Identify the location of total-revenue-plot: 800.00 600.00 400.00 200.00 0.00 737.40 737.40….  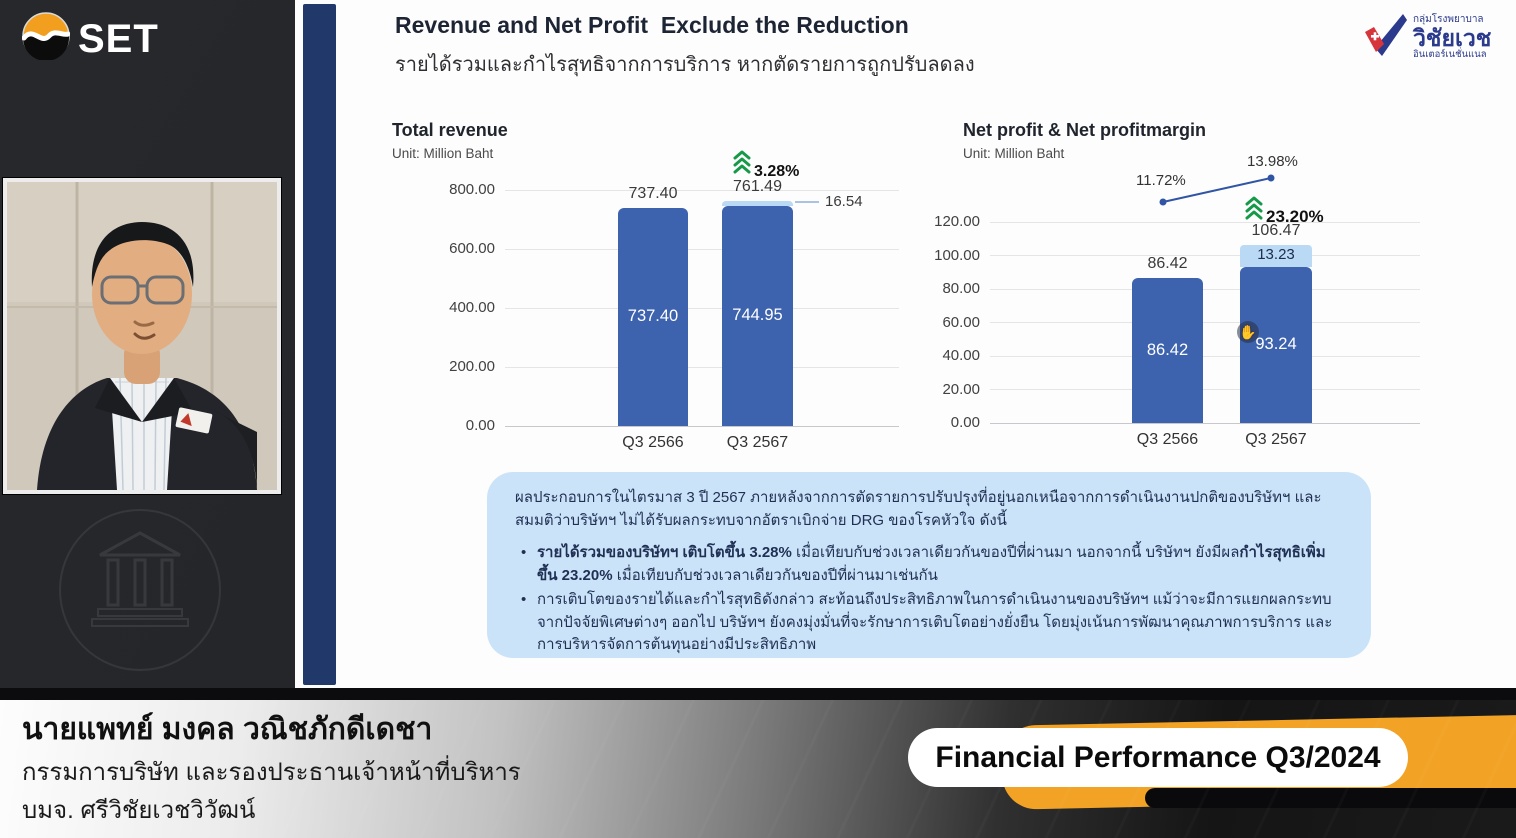
(674, 314).